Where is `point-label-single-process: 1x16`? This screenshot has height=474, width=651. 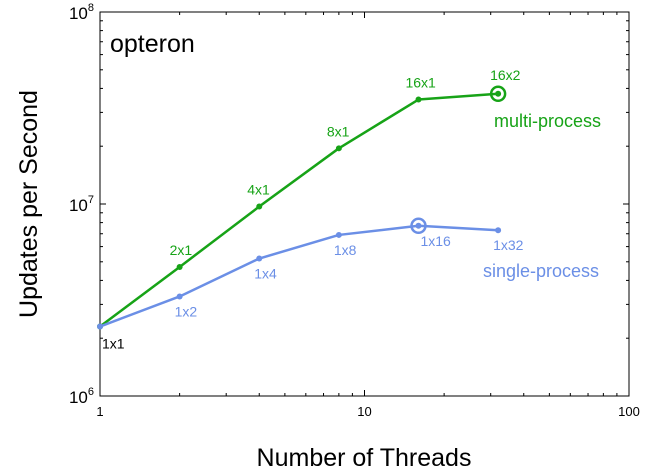 point-label-single-process: 1x16 is located at coordinates (435, 241).